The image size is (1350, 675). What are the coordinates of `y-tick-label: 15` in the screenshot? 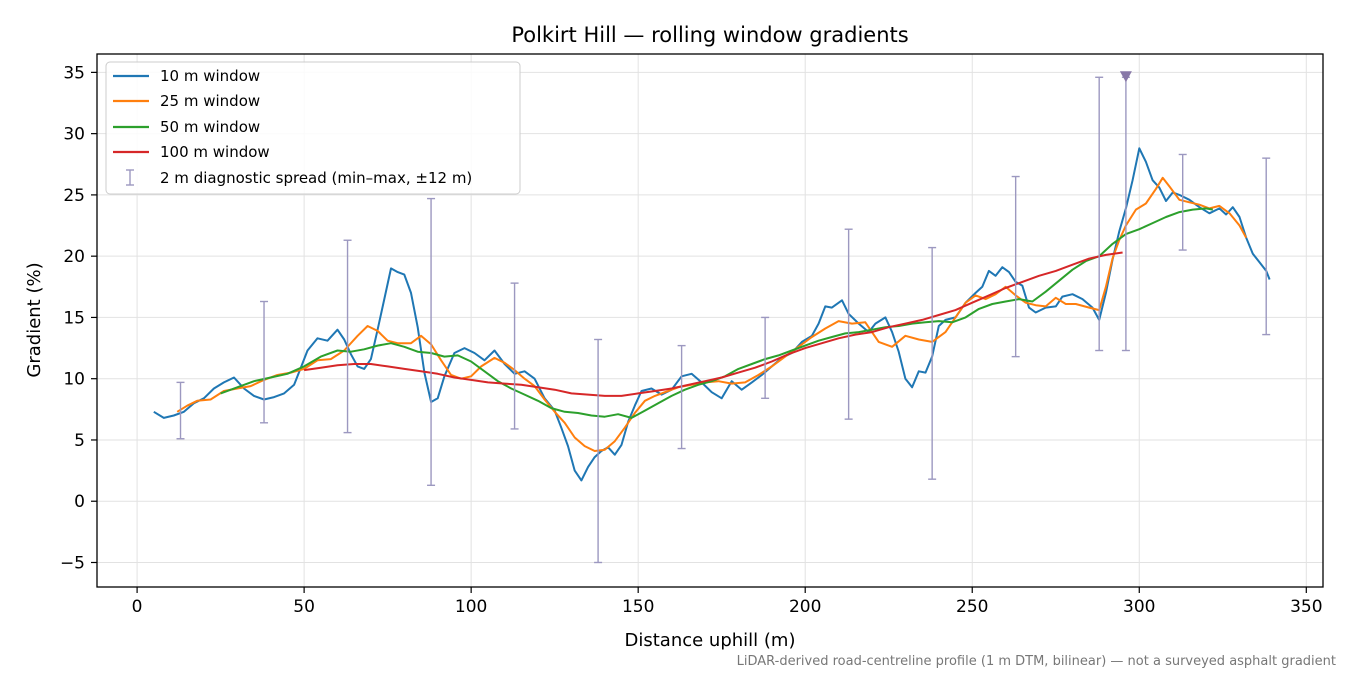 It's located at (74, 318).